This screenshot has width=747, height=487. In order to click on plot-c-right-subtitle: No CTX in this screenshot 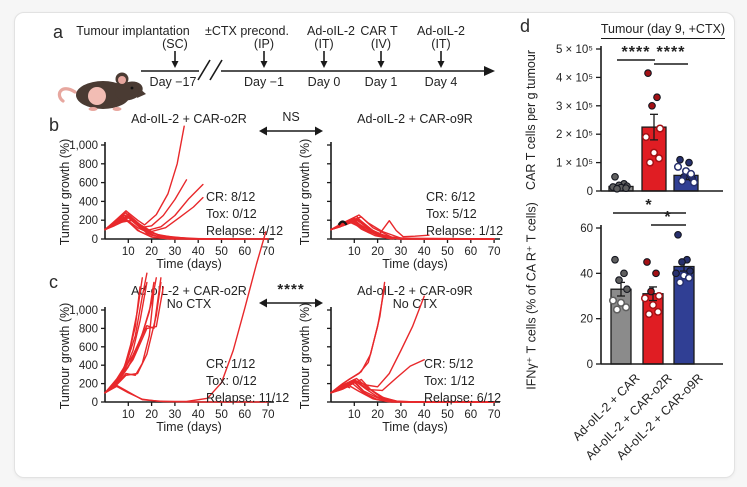, I will do `click(415, 304)`.